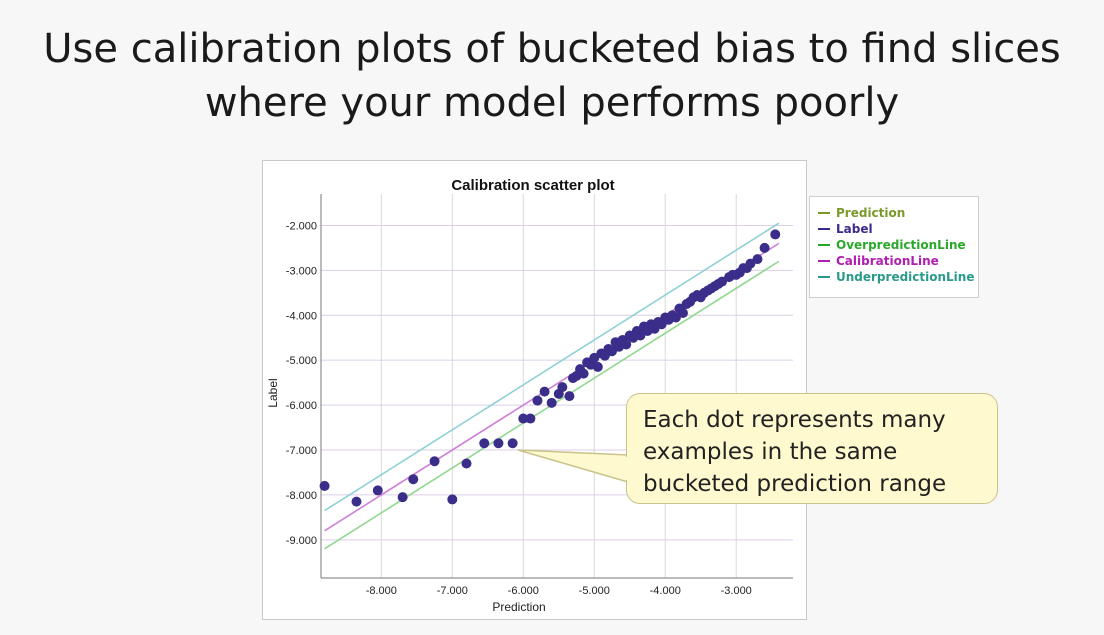  What do you see at coordinates (898, 229) in the screenshot?
I see `legend-item-label: Label` at bounding box center [898, 229].